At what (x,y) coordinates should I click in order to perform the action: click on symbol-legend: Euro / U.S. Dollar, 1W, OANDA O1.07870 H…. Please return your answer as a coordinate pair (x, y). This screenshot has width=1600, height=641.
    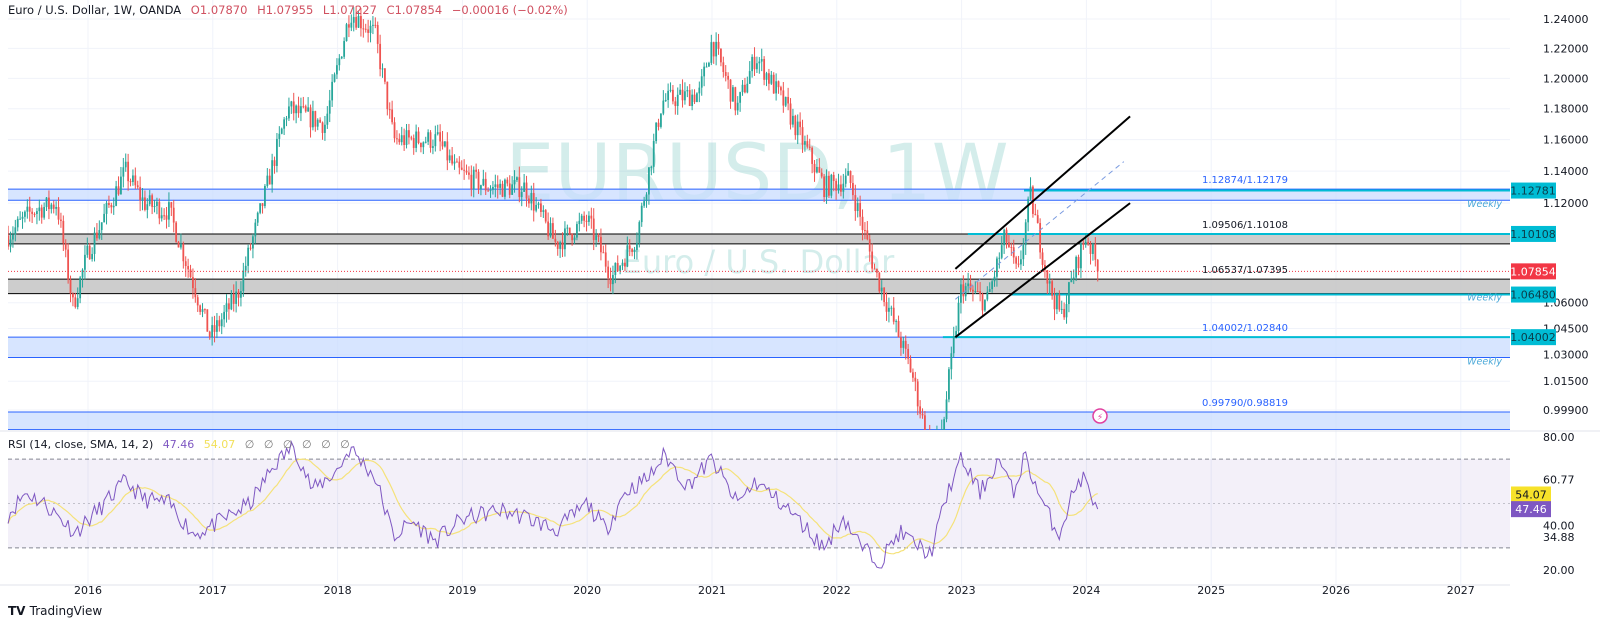
    Looking at the image, I should click on (288, 10).